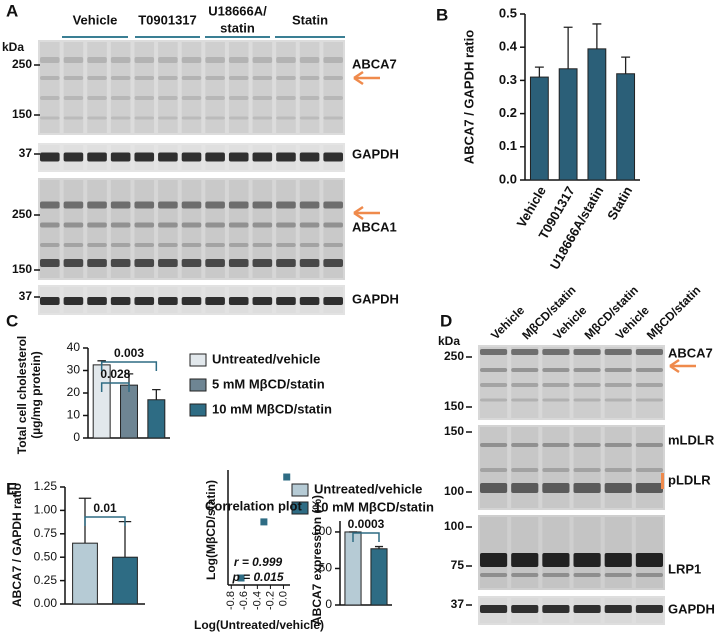 The height and width of the screenshot is (635, 722). I want to click on y-tick-label: 0.5, so click(508, 12).